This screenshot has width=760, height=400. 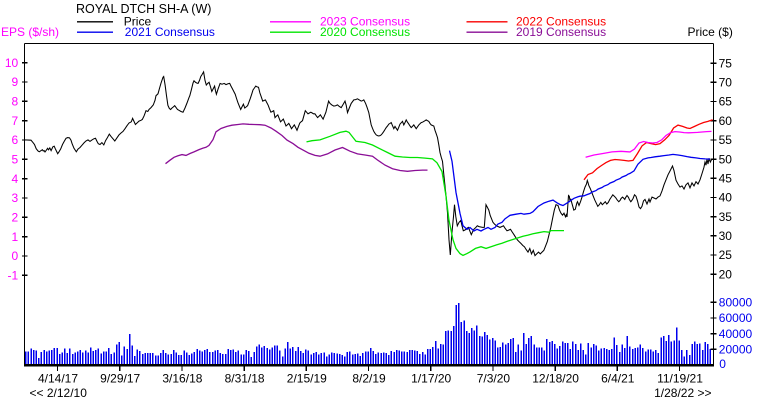 What do you see at coordinates (120, 379) in the screenshot?
I see `svg-text: 9/29/17` at bounding box center [120, 379].